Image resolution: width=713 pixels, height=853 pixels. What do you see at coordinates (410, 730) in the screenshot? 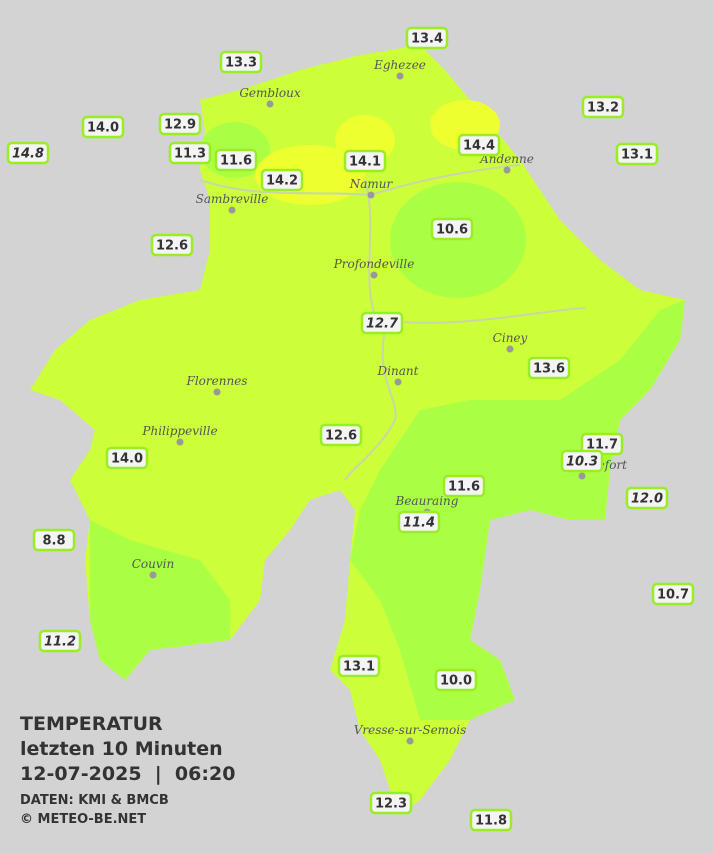
I see `city-label: Vresse-sur-Semois` at bounding box center [410, 730].